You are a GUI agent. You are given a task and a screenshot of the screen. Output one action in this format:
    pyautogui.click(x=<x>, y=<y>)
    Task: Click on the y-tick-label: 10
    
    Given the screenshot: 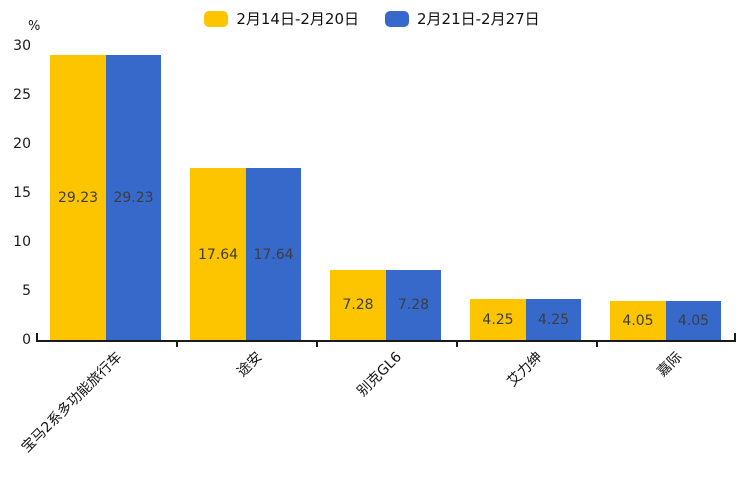 What is the action you would take?
    pyautogui.click(x=22, y=242)
    